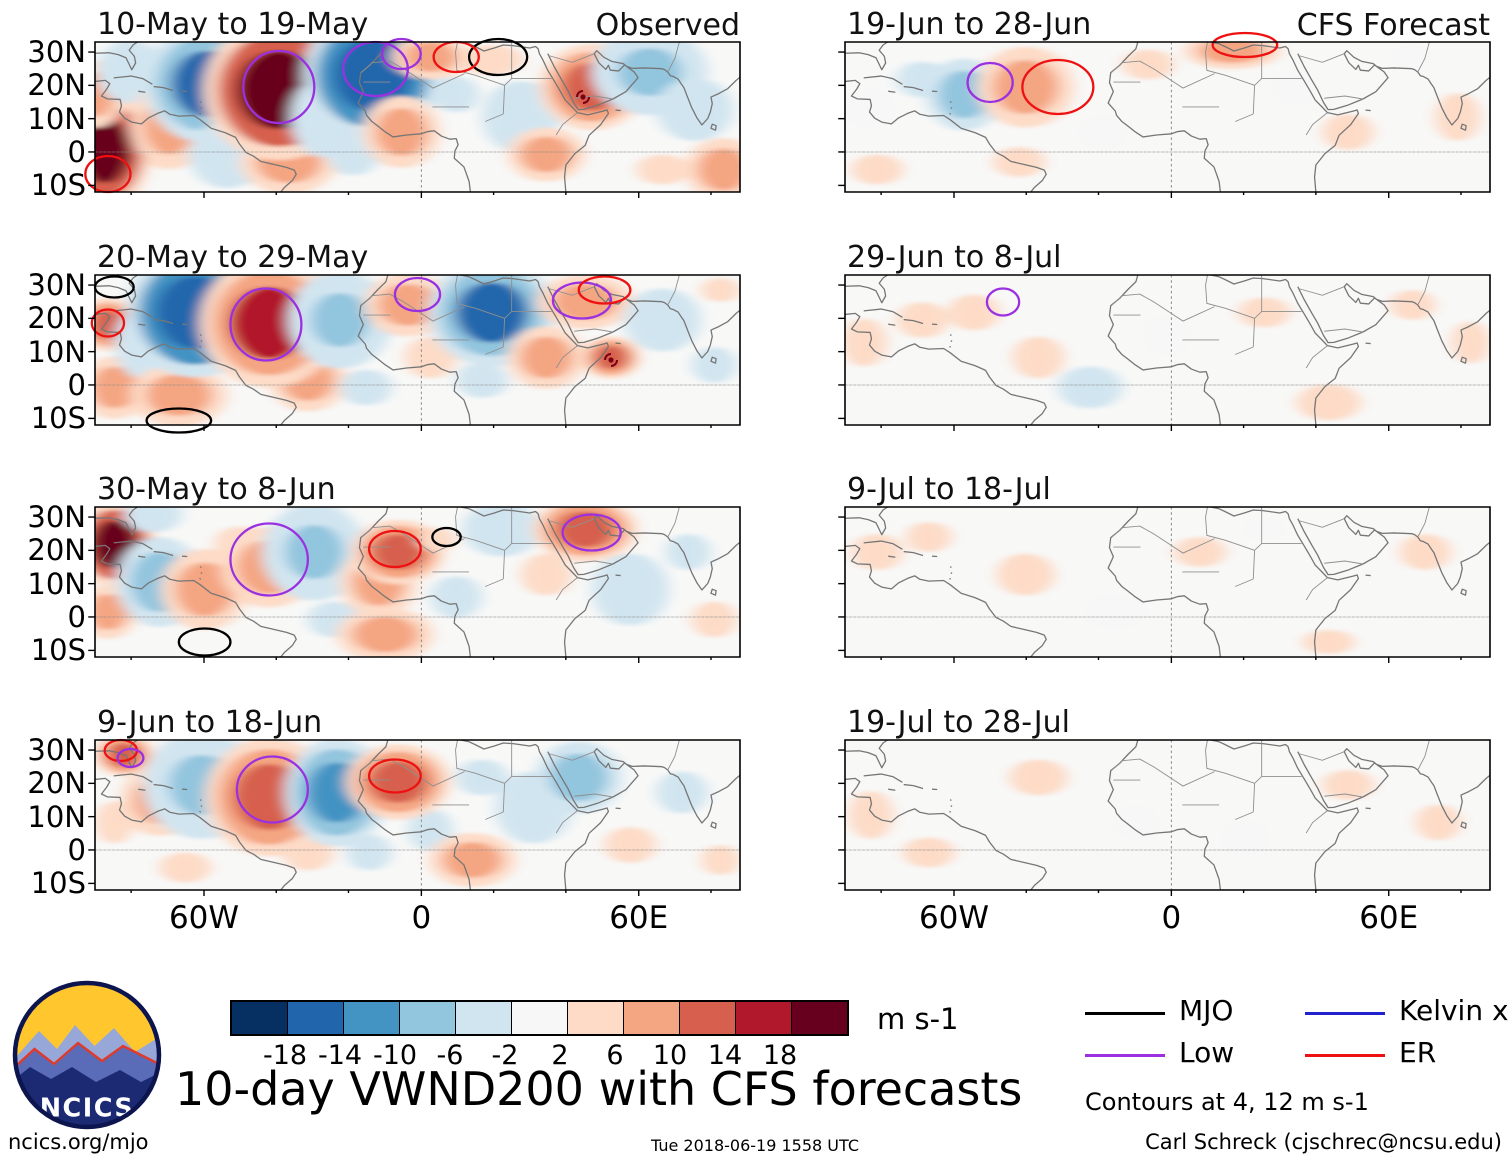 Image resolution: width=1510 pixels, height=1158 pixels. I want to click on panel-title: 29-Jun to 8-Jul, so click(954, 257).